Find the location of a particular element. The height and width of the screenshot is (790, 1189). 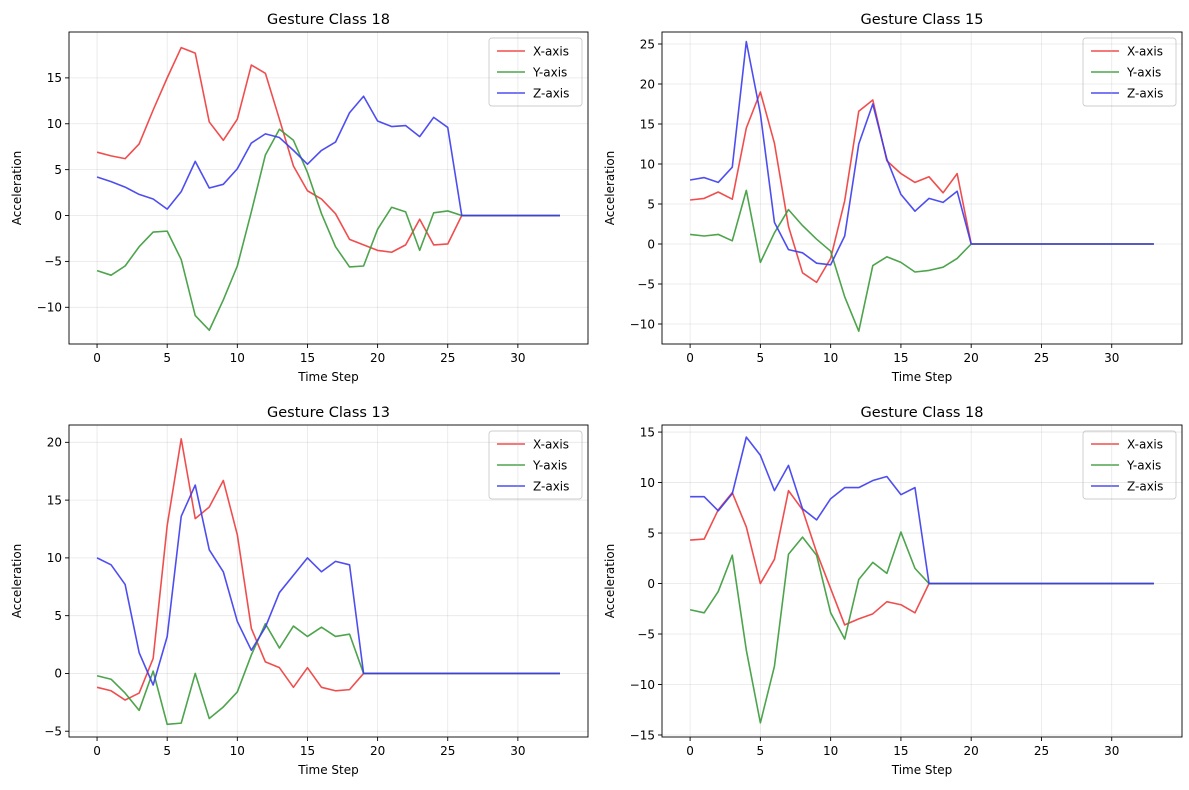

y-tick-label: −15 is located at coordinates (642, 735).